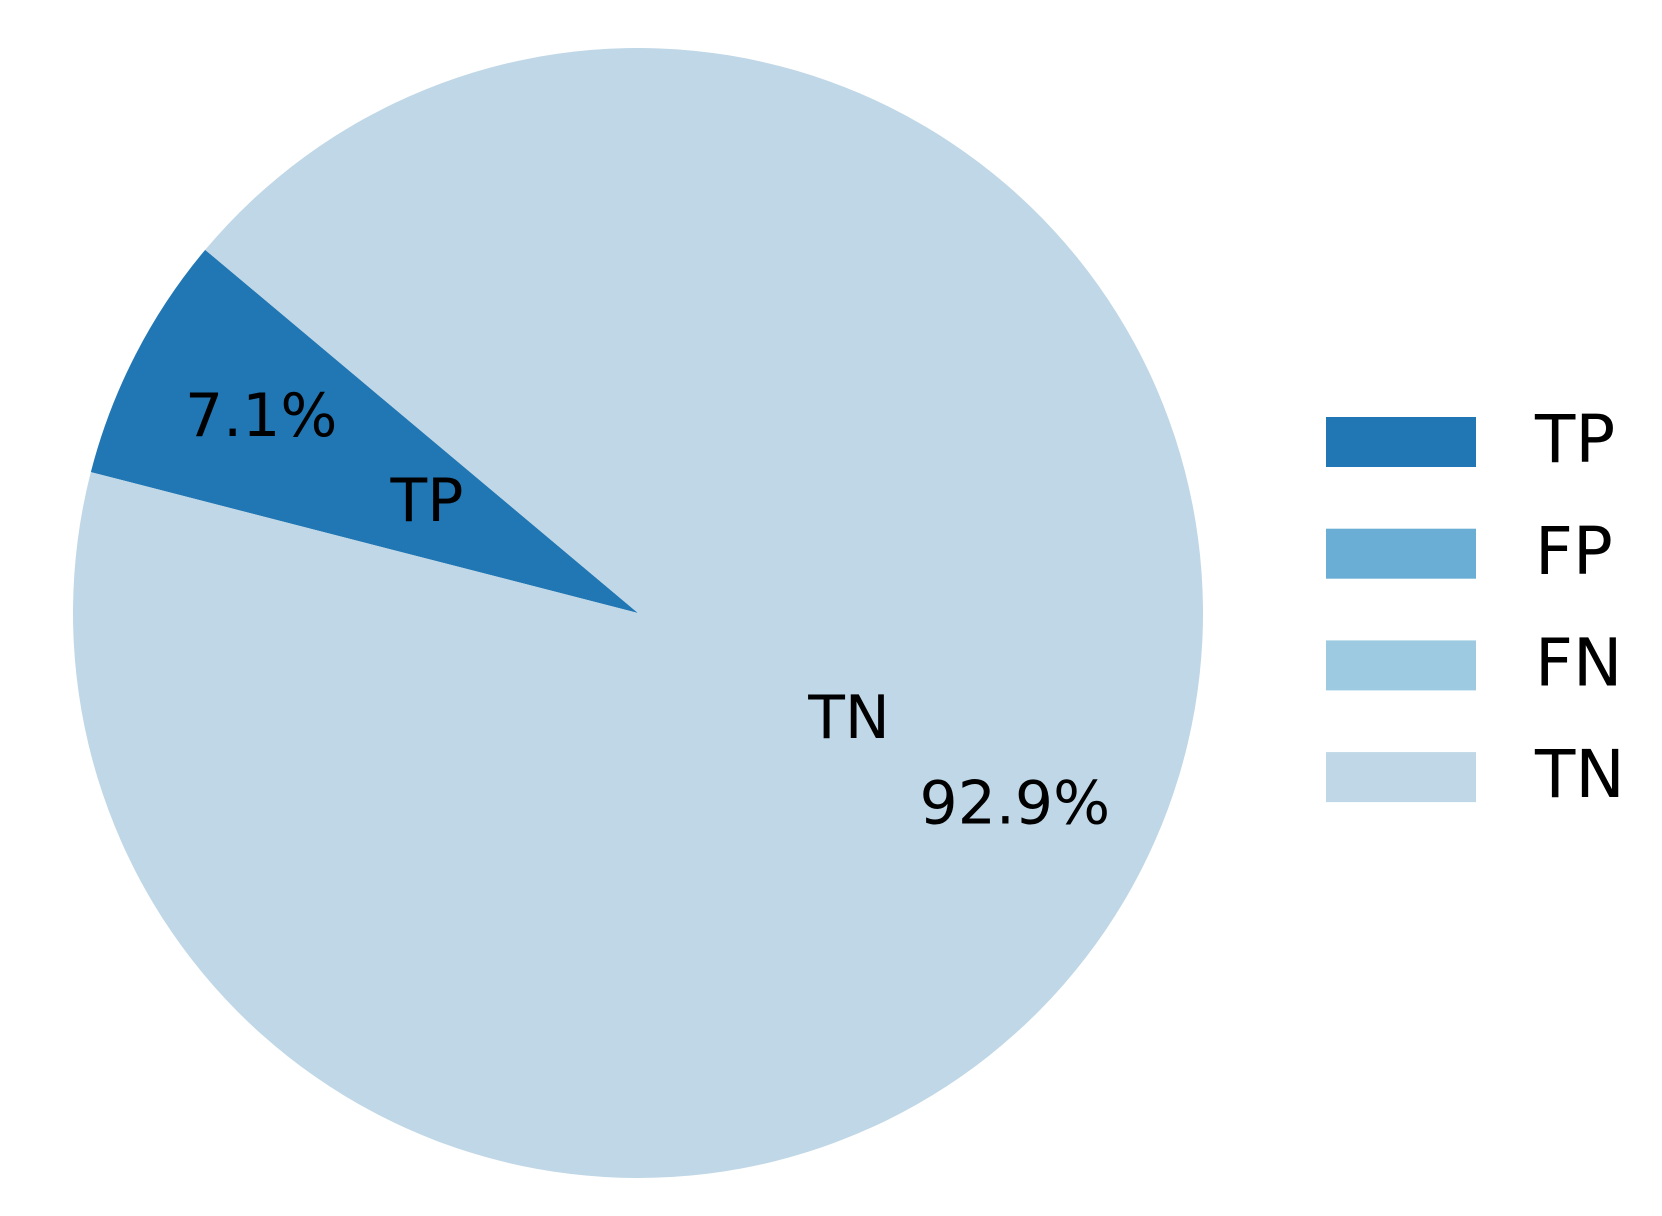 This screenshot has width=1662, height=1216. Describe the element at coordinates (427, 501) in the screenshot. I see `wedge-label: TP` at that location.